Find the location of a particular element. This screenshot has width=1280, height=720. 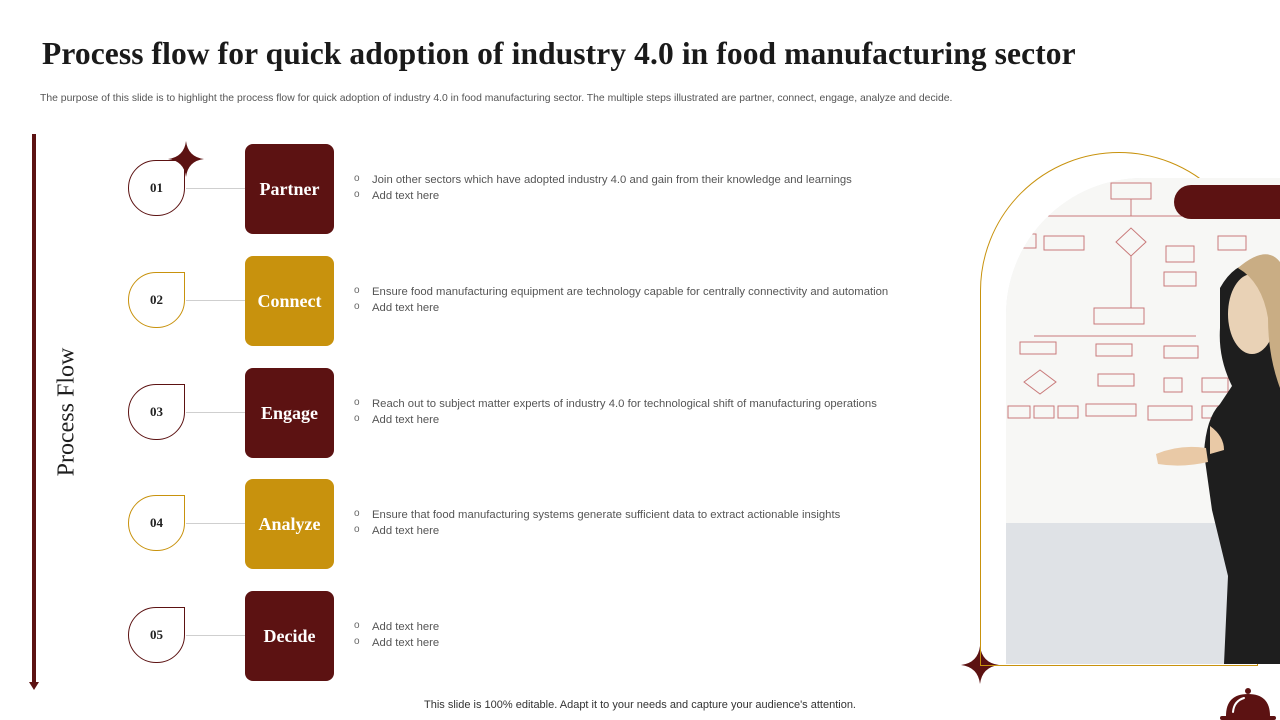

step-box-engage: Engage is located at coordinates (289, 413).